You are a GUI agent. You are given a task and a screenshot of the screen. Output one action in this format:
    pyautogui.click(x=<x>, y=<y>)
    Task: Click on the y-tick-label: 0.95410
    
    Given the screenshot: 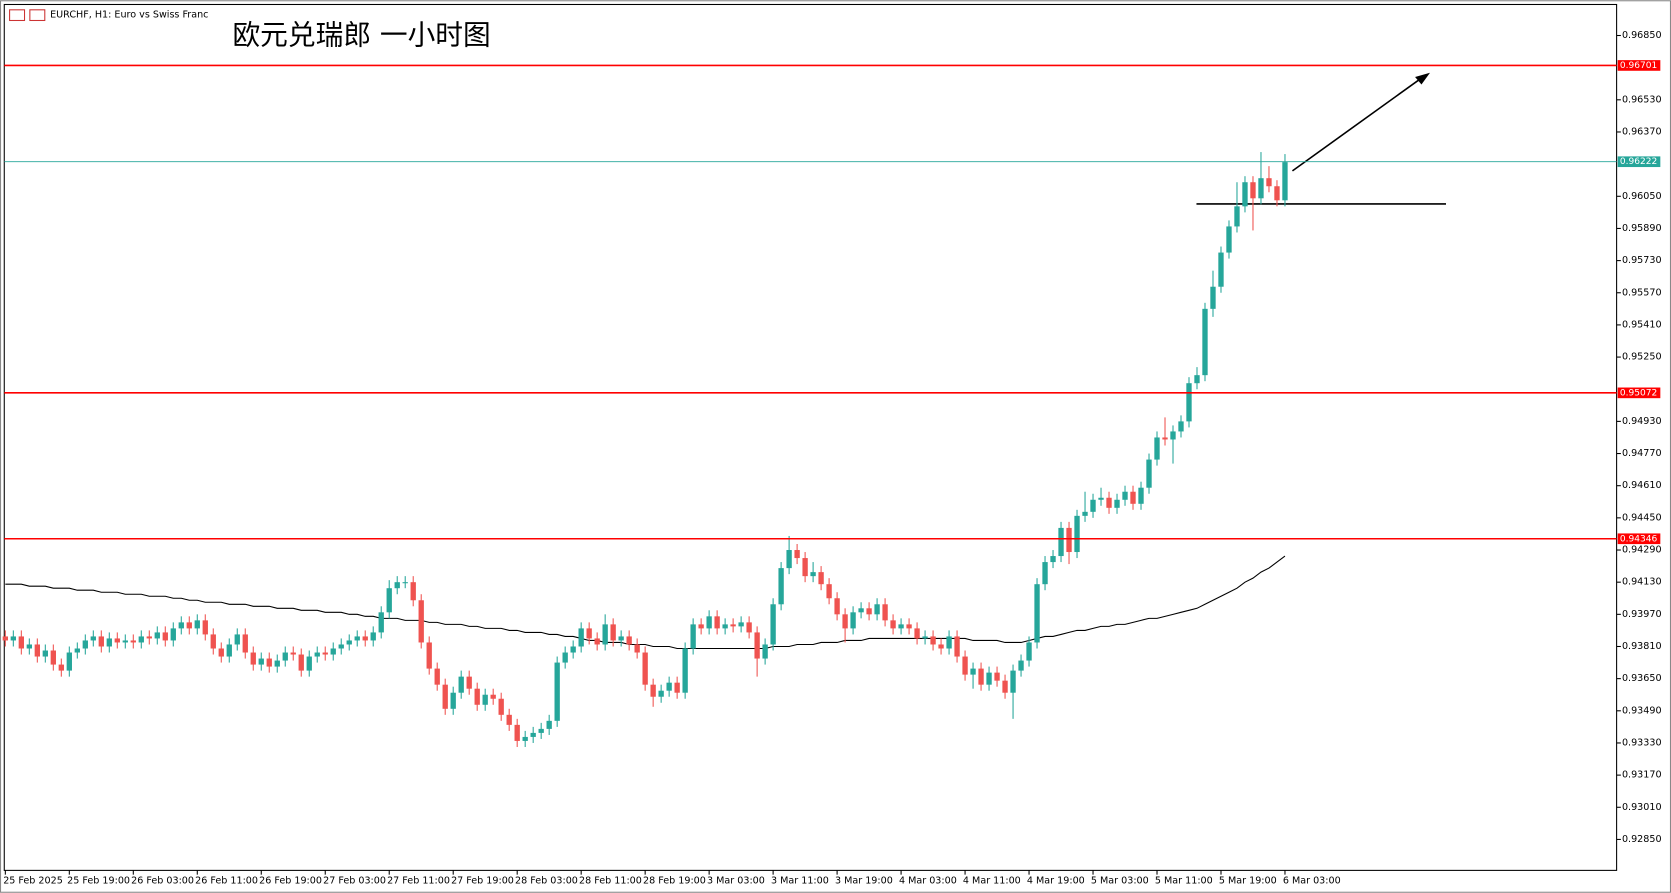 What is the action you would take?
    pyautogui.click(x=1642, y=324)
    